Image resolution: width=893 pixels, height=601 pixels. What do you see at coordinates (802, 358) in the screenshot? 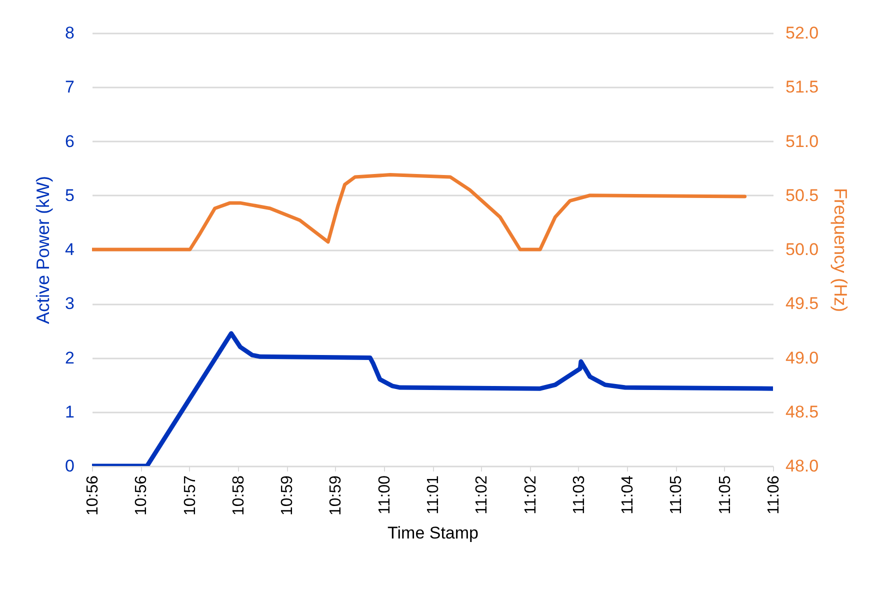
I see `y2-tick-label: 49.0` at bounding box center [802, 358].